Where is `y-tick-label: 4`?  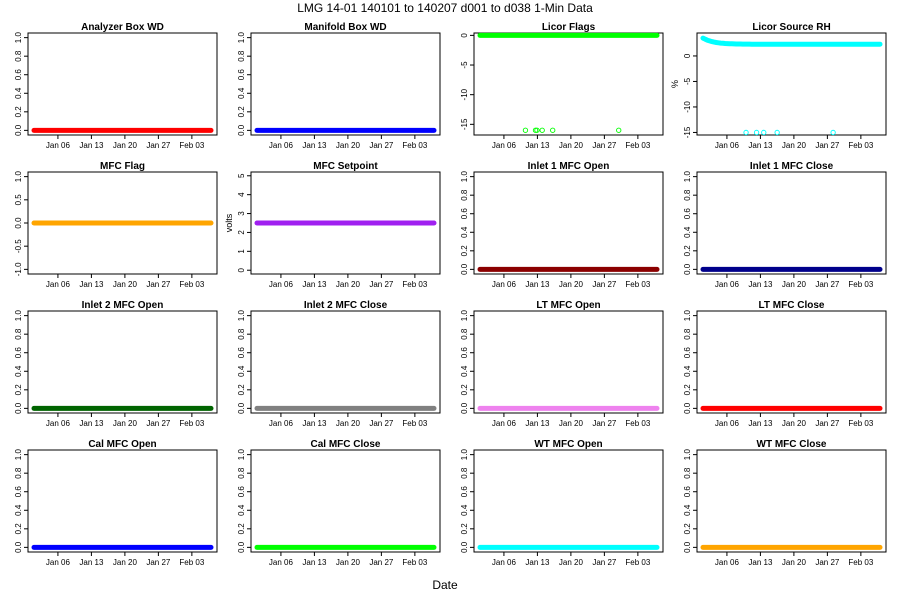 y-tick-label: 4 is located at coordinates (241, 194).